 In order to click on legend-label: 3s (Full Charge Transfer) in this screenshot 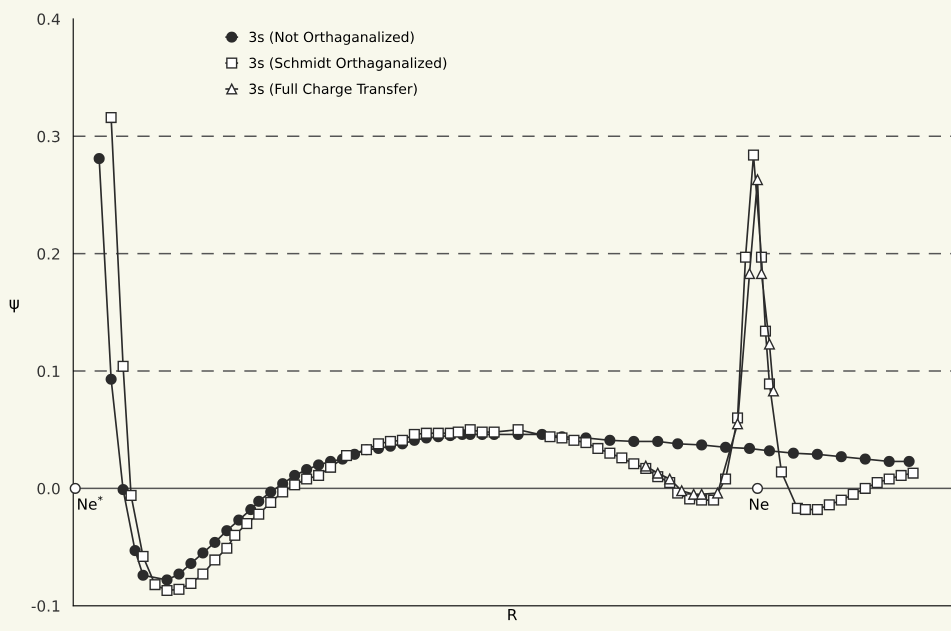, I will do `click(333, 90)`.